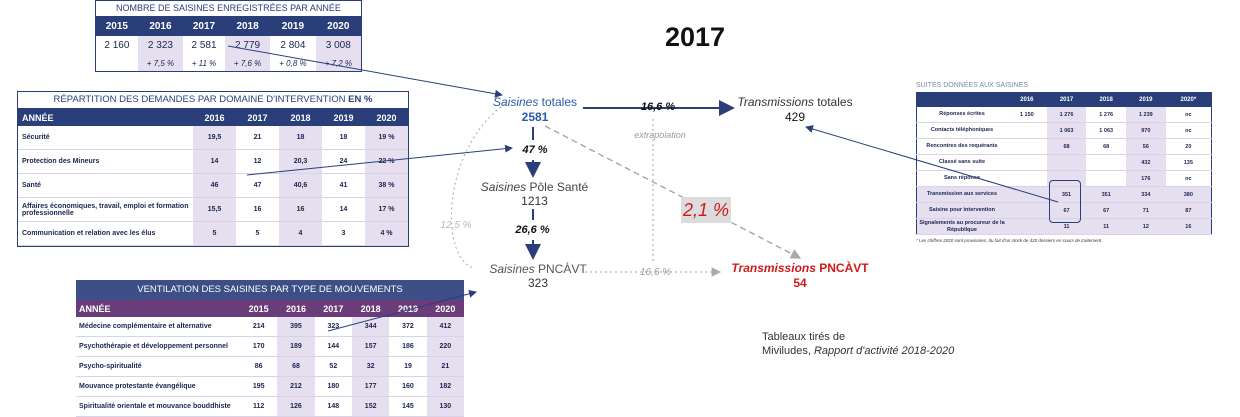 The height and width of the screenshot is (417, 1240). Describe the element at coordinates (300, 233) in the screenshot. I see `table-cell: 4` at that location.